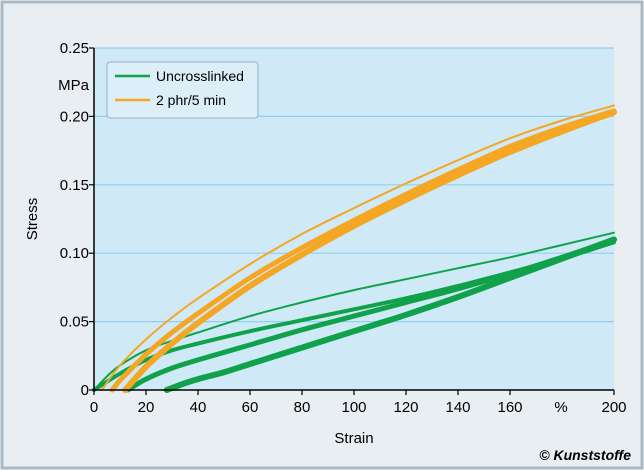 The height and width of the screenshot is (470, 644). Describe the element at coordinates (585, 455) in the screenshot. I see `copyright-credit: © Kunststoffe` at that location.